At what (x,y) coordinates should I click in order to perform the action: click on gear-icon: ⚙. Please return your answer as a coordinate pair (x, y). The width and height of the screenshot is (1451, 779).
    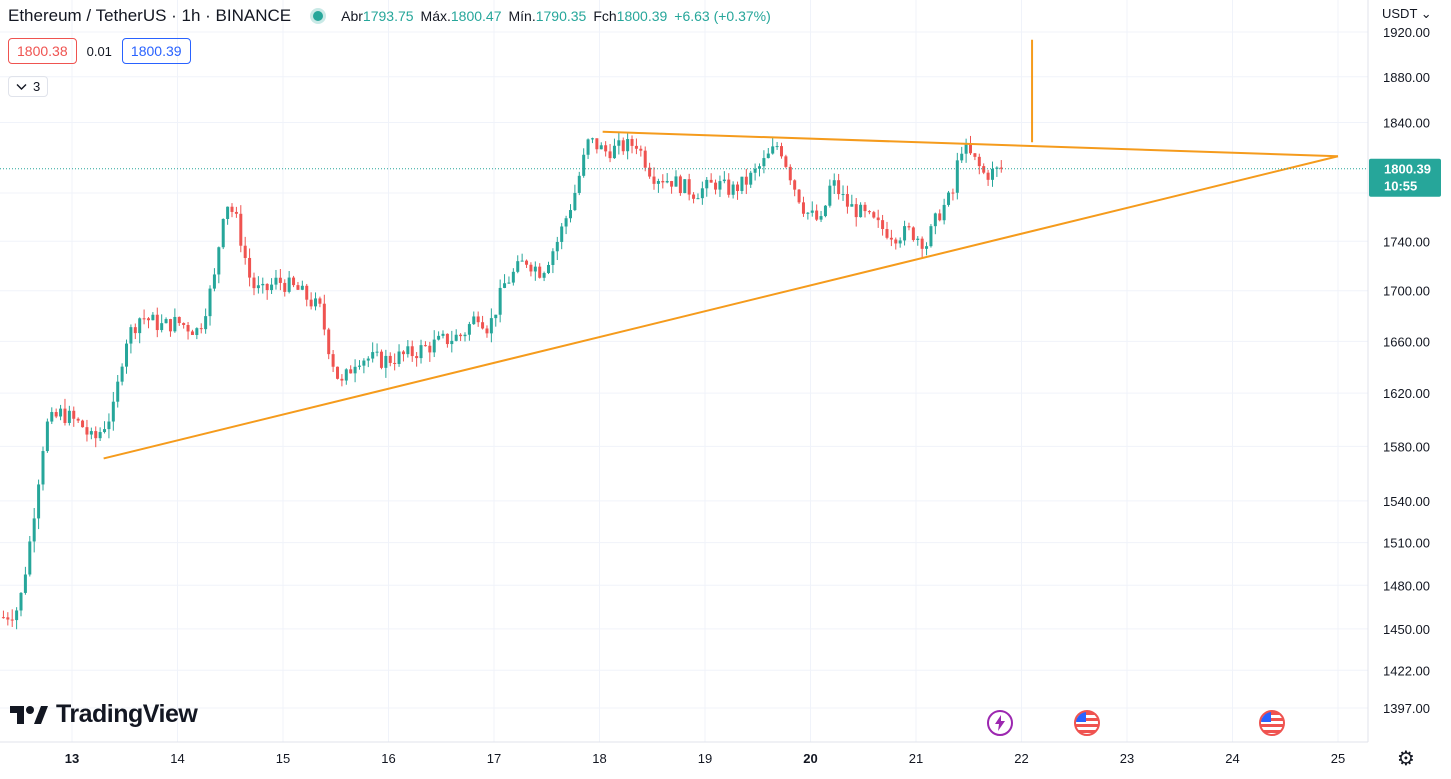
    Looking at the image, I should click on (1406, 759).